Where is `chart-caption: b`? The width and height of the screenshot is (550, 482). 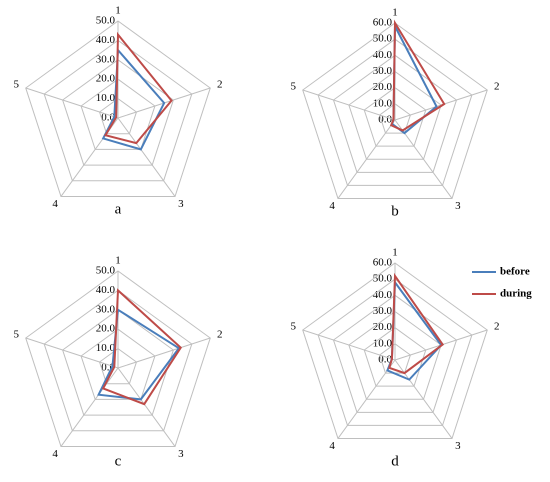
chart-caption: b is located at coordinates (395, 211).